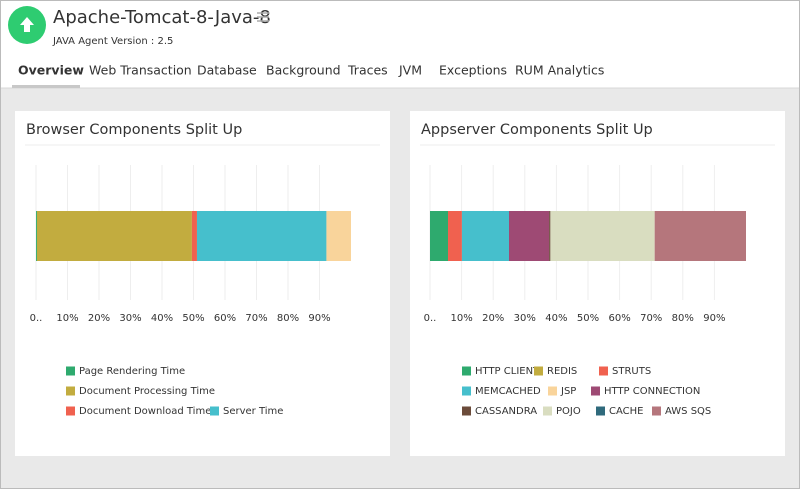 The width and height of the screenshot is (800, 489). I want to click on legend-label: AWS SQS, so click(688, 411).